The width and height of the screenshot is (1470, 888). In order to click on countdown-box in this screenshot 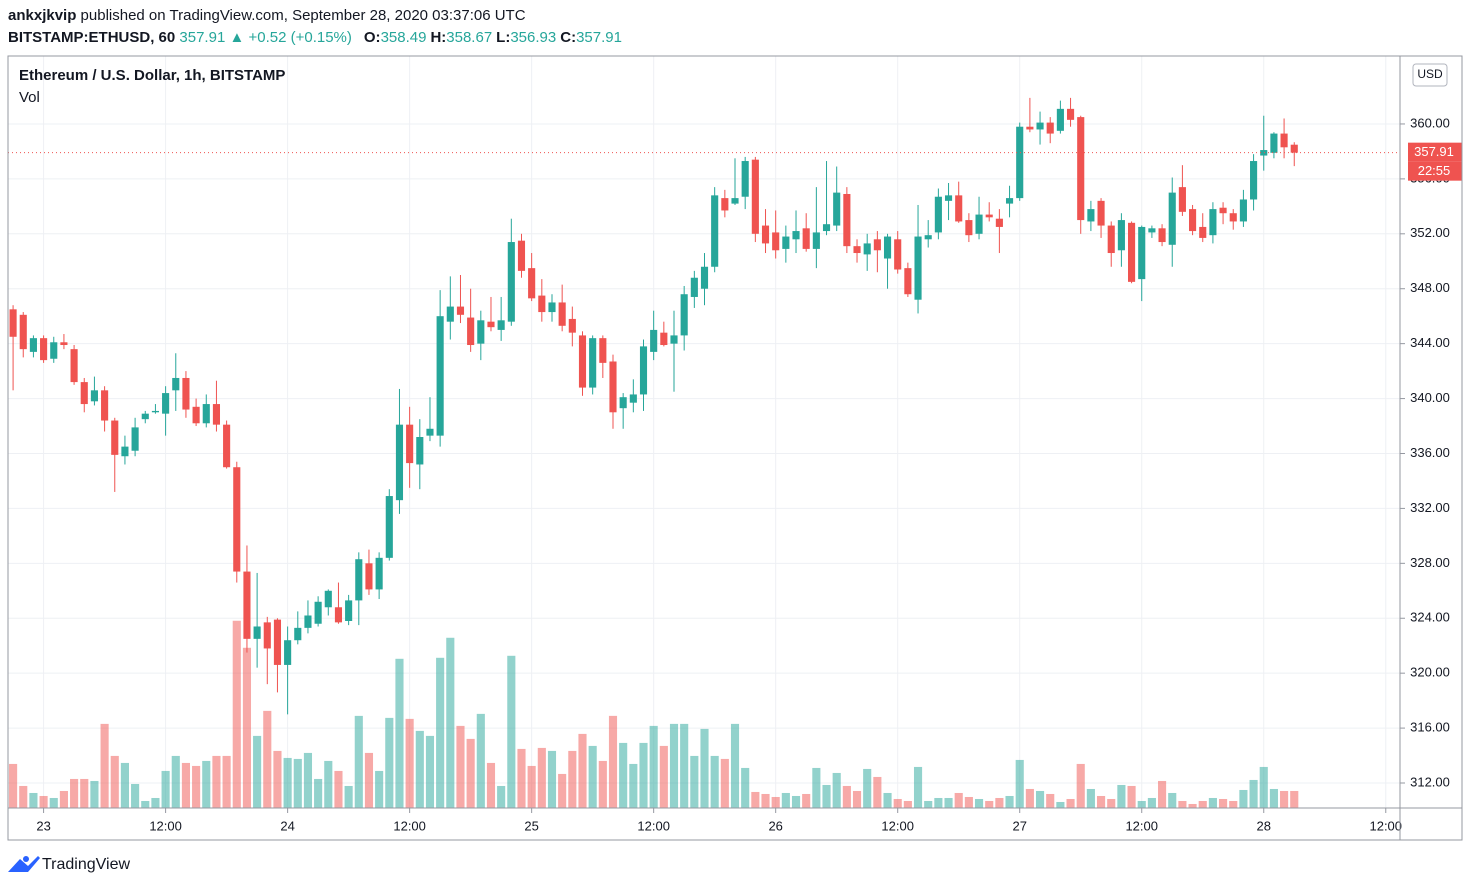, I will do `click(1435, 171)`.